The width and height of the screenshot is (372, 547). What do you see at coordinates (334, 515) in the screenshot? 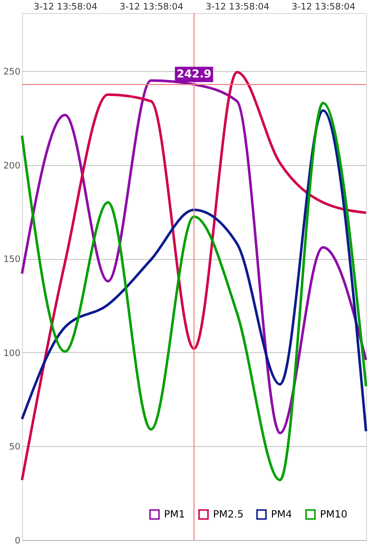
I see `legend-label: PM10` at bounding box center [334, 515].